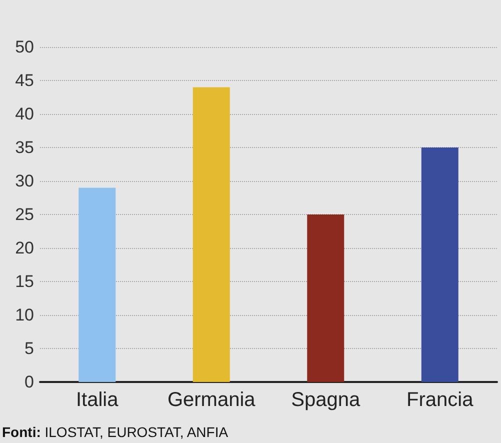 Image resolution: width=501 pixels, height=443 pixels. What do you see at coordinates (24, 315) in the screenshot?
I see `y-tick-label: 10` at bounding box center [24, 315].